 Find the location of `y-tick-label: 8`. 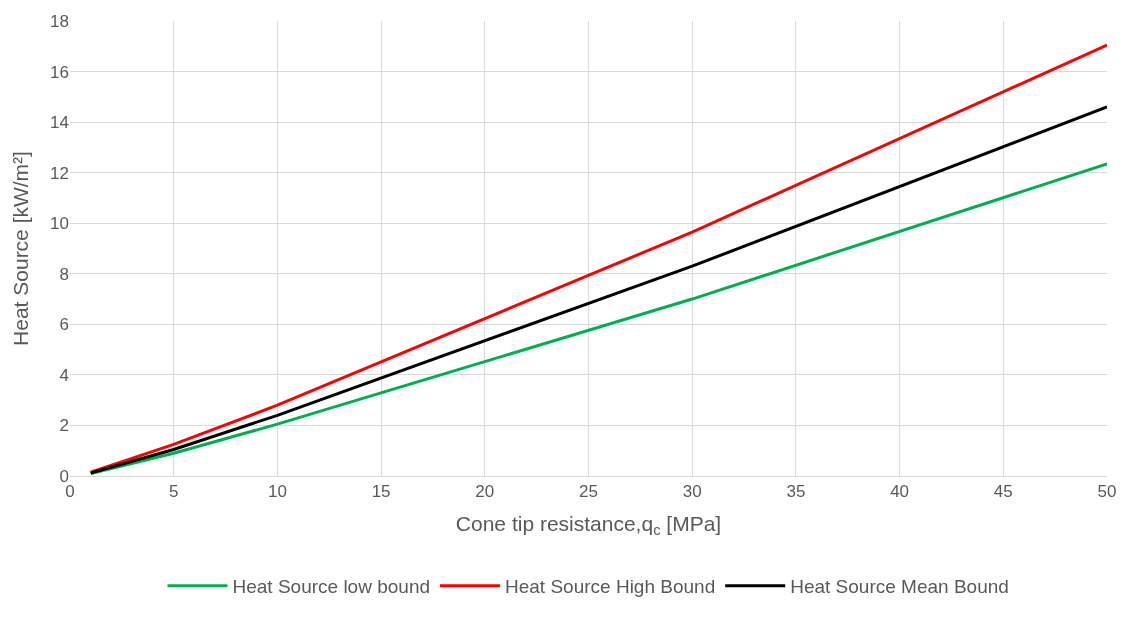

y-tick-label: 8 is located at coordinates (64, 274).